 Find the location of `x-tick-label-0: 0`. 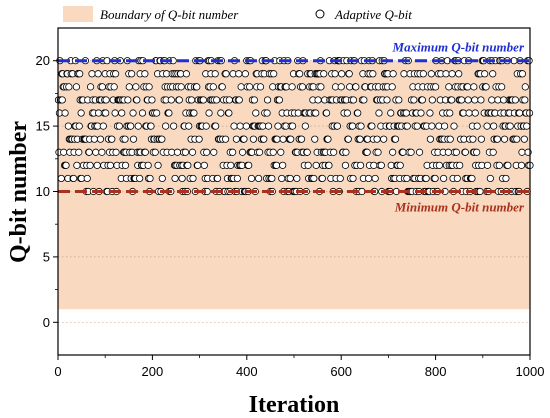

x-tick-label-0: 0 is located at coordinates (57, 371).